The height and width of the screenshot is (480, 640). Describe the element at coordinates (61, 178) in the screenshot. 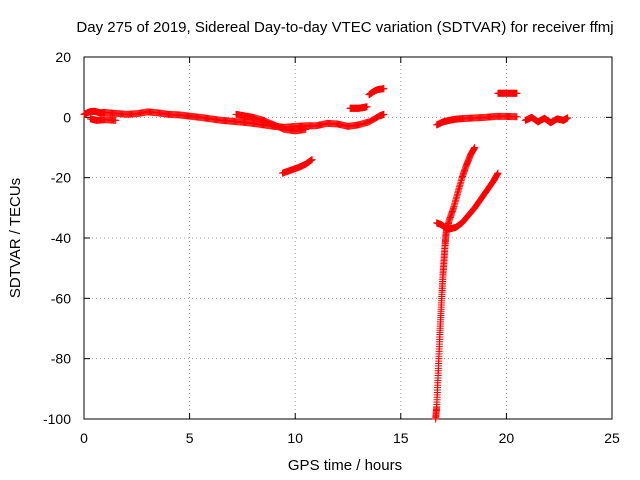

I see `y-tick-label: -20` at that location.